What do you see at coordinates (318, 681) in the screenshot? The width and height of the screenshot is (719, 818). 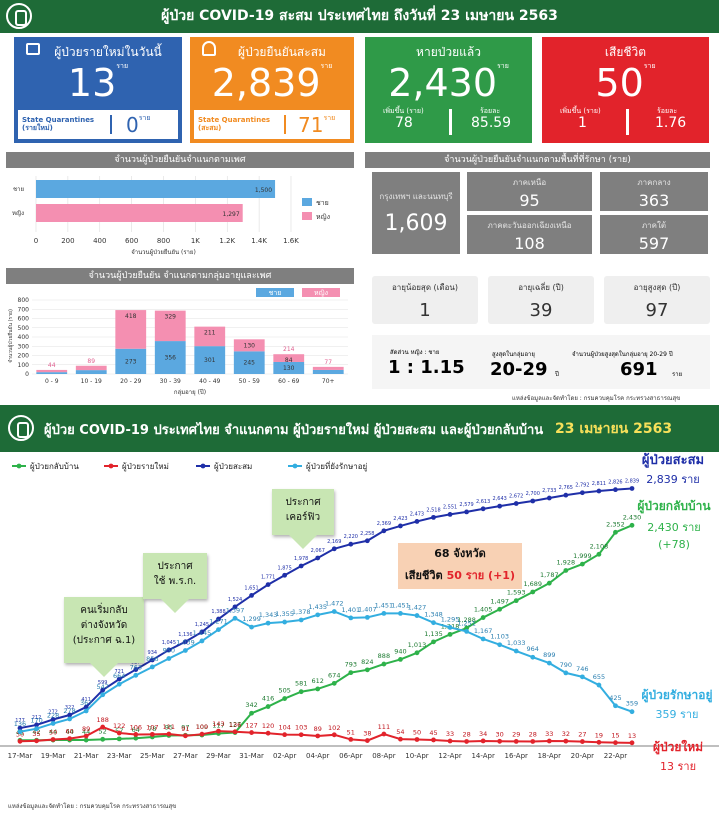 I see `series-data-label: 612` at bounding box center [318, 681].